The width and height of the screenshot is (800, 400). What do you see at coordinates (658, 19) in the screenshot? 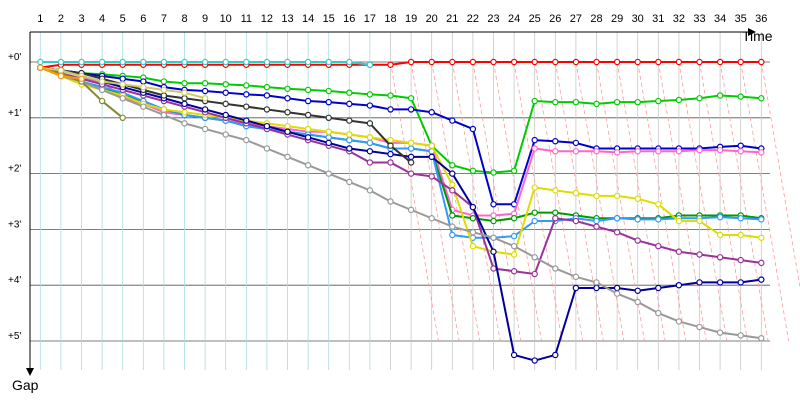
I see `x-tick-label: 31` at bounding box center [658, 19].